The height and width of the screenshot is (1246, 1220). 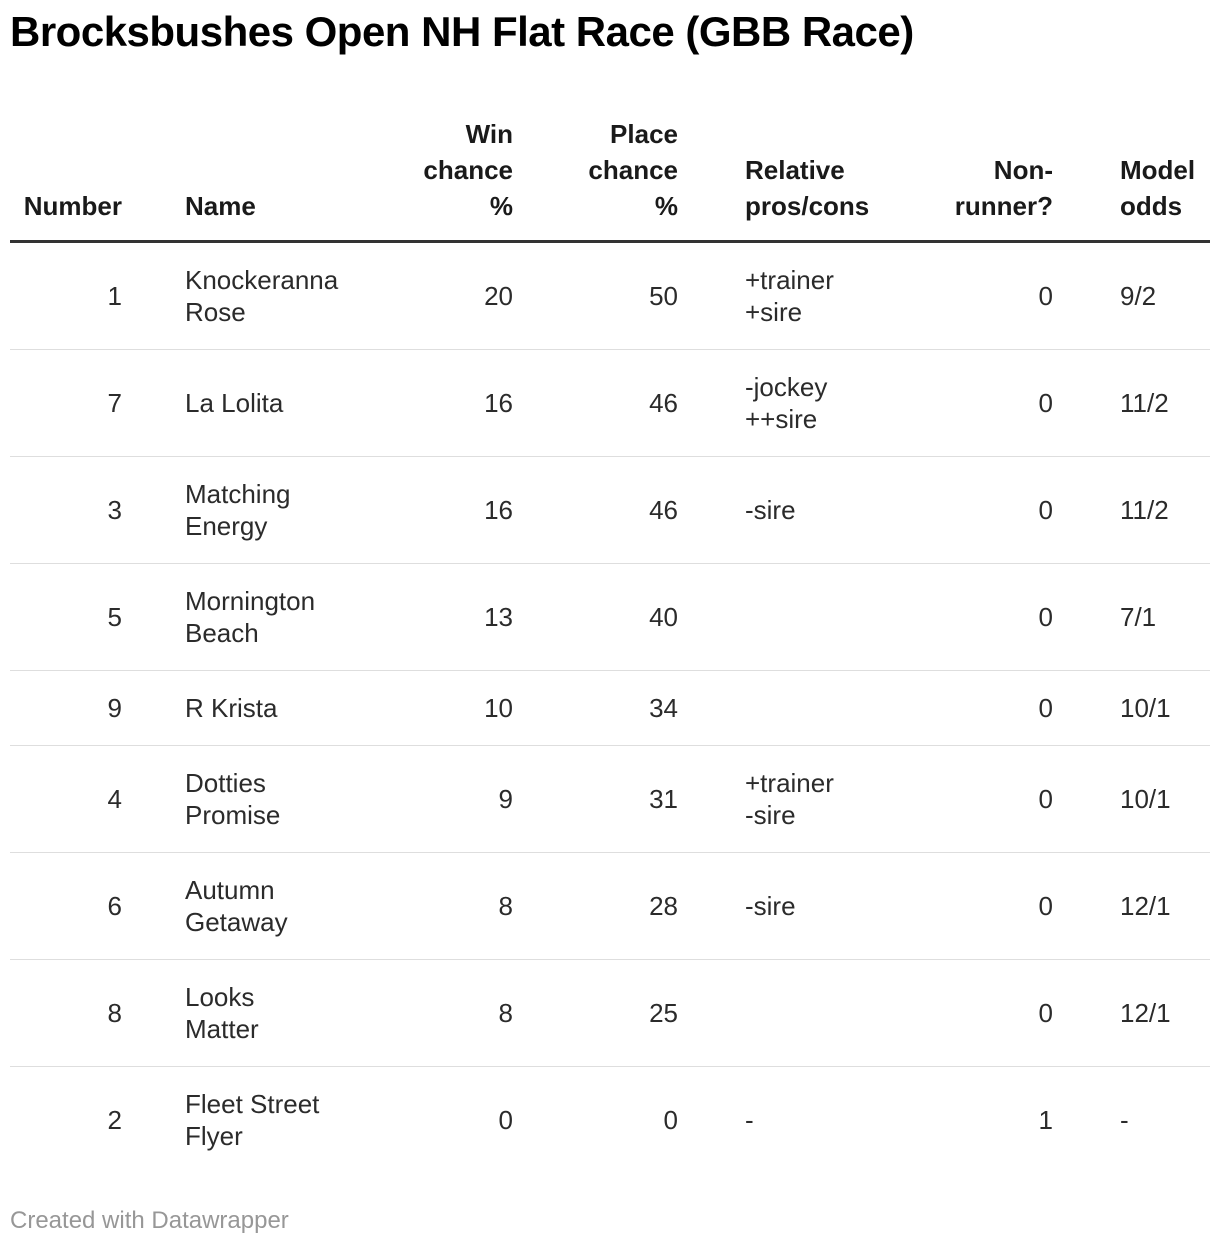 I want to click on cell-name: Dotties Promise, so click(x=261, y=799).